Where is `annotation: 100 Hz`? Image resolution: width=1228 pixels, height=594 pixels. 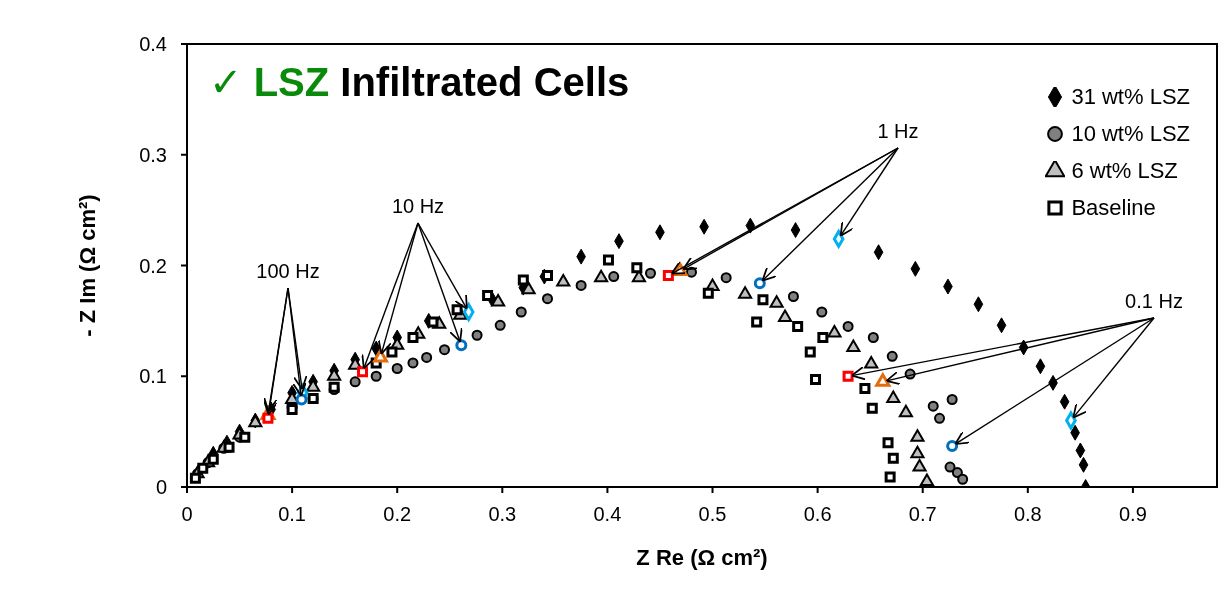 annotation: 100 Hz is located at coordinates (288, 271).